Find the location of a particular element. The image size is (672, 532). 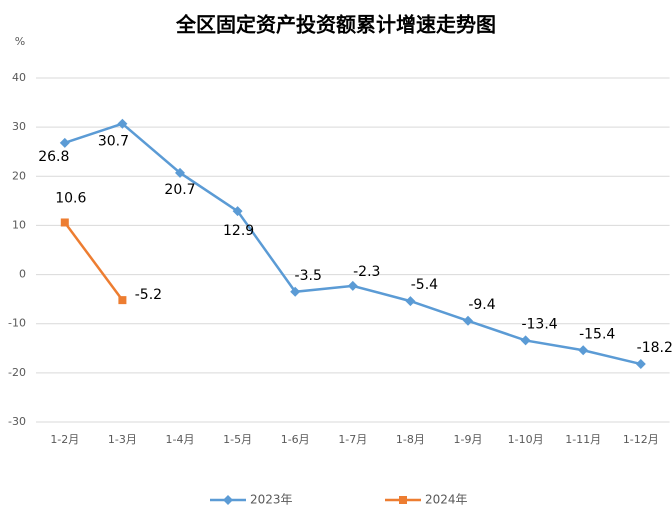

y-tick-label: 30 is located at coordinates (19, 126).